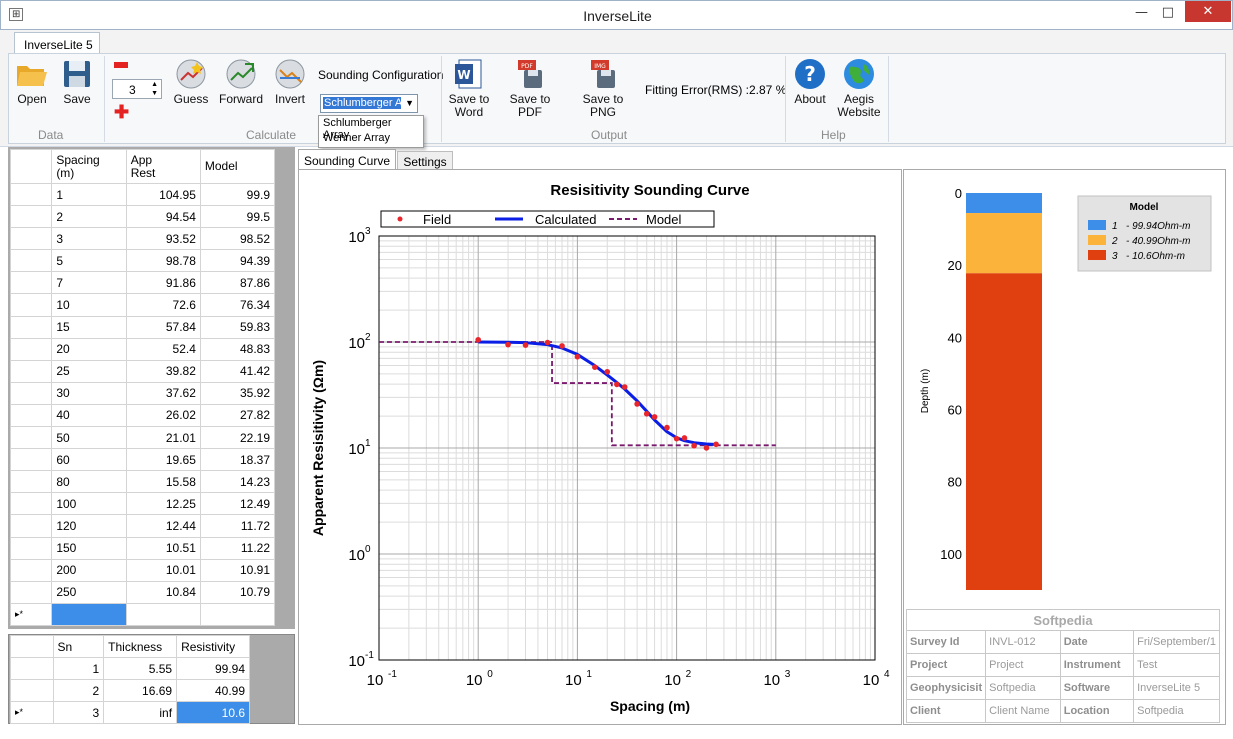 This screenshot has height=739, width=1233. I want to click on about-button: ? About, so click(810, 82).